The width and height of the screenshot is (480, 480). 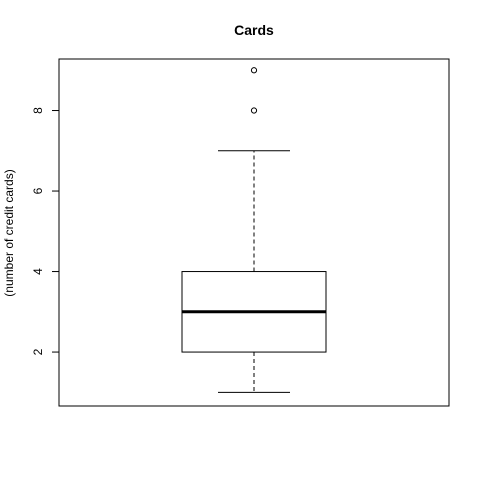 I want to click on y-tick-label: 8, so click(x=38, y=110).